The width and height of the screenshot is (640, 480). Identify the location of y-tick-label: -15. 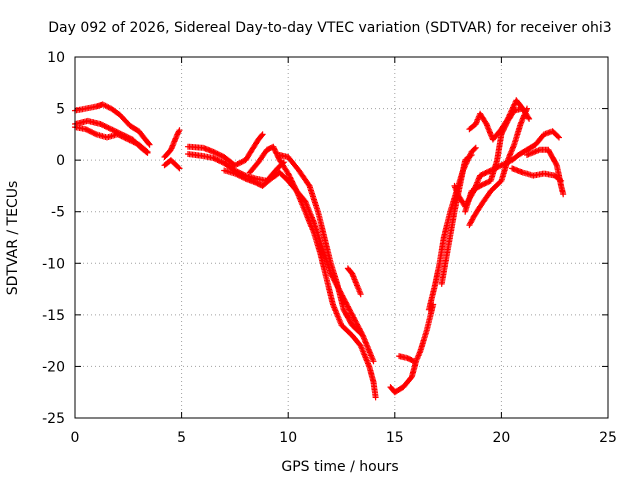
(53, 316).